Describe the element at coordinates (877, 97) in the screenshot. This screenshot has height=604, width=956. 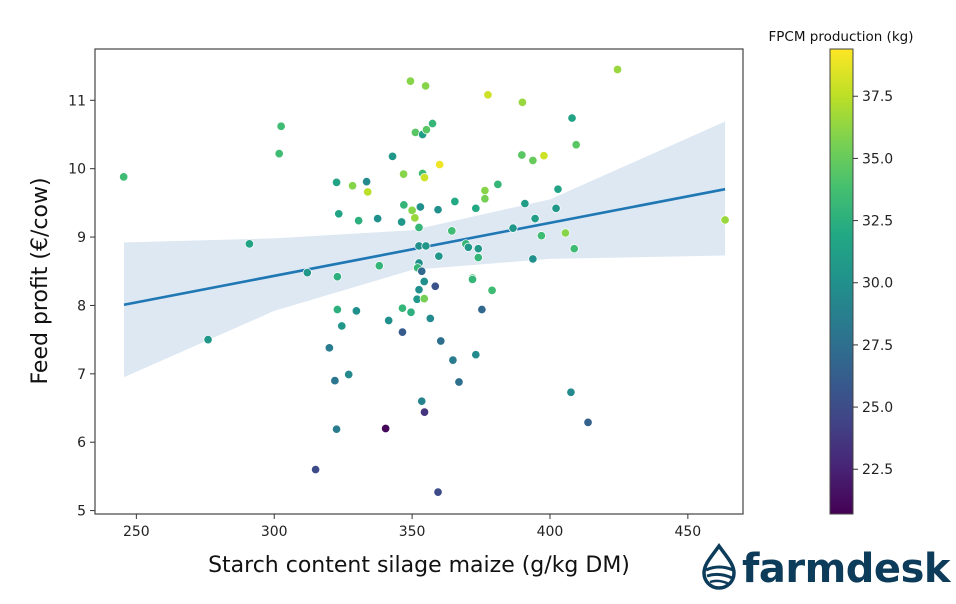
I see `colorbar-tick-label: 37.5` at that location.